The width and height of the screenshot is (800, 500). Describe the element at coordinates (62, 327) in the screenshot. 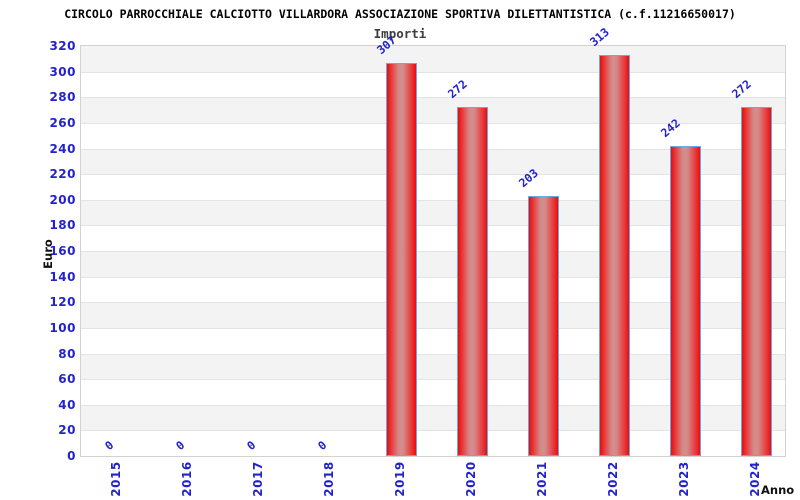

I see `y-tick-label: 100` at that location.